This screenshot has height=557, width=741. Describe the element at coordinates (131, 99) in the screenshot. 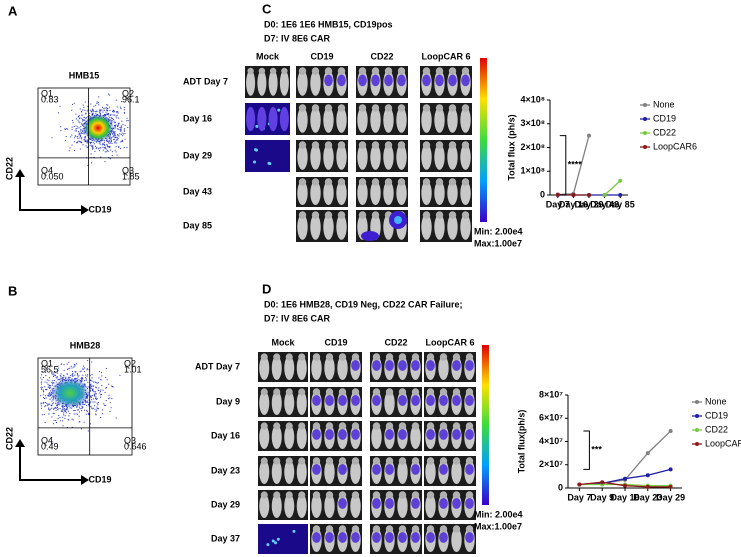

I see `quadrant-value: 96.1` at that location.